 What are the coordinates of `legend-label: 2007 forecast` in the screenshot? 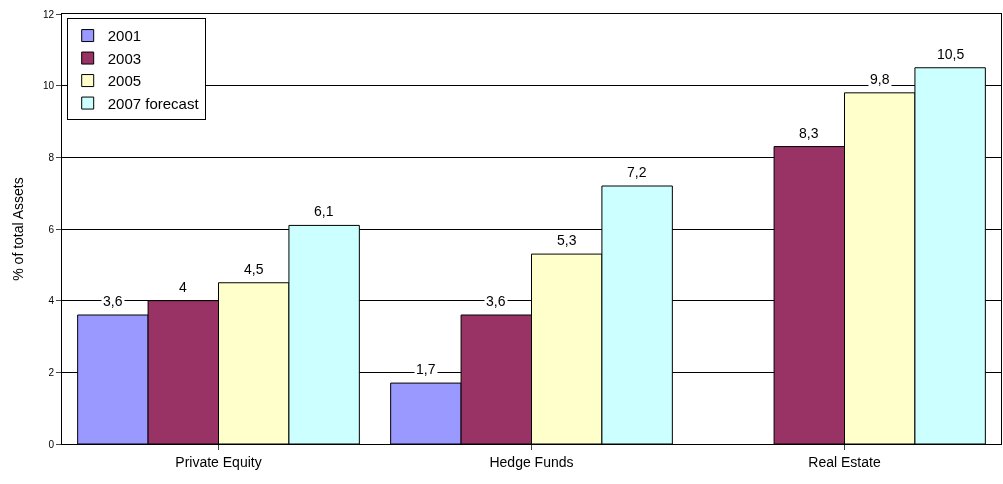 It's located at (153, 103).